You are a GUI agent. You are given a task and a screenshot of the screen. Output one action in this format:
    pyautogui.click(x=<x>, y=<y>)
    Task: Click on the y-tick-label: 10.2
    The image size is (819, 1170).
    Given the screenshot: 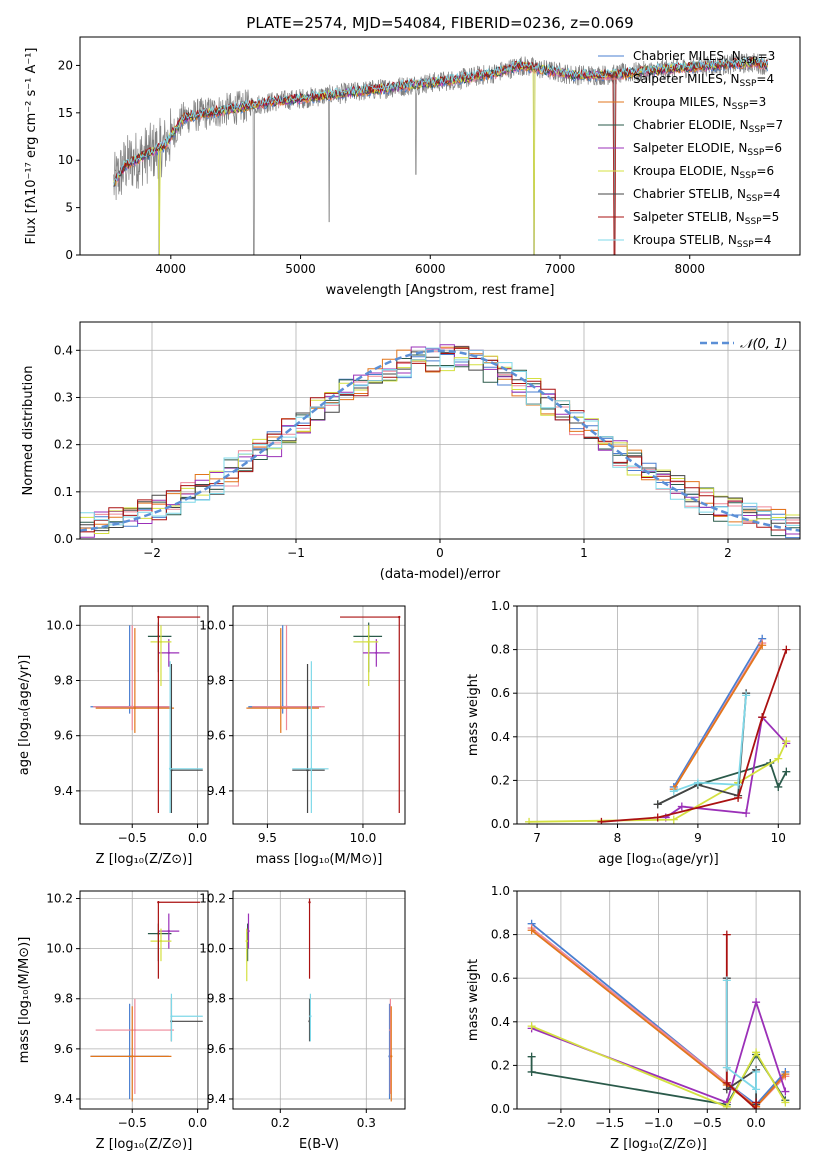 What is the action you would take?
    pyautogui.click(x=59, y=899)
    